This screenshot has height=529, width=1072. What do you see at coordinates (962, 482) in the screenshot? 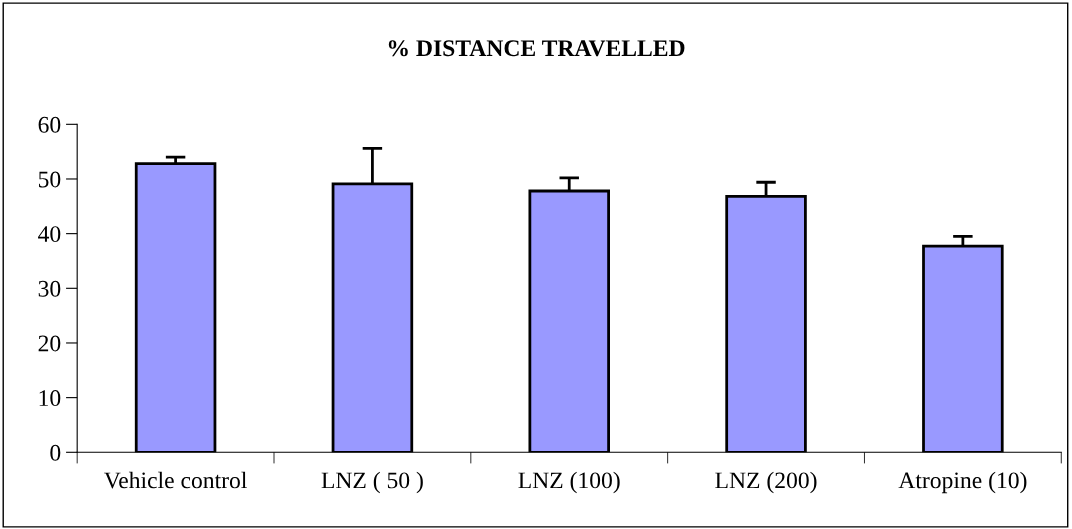
I see `x-tick-label: Atropine (10)` at bounding box center [962, 482].